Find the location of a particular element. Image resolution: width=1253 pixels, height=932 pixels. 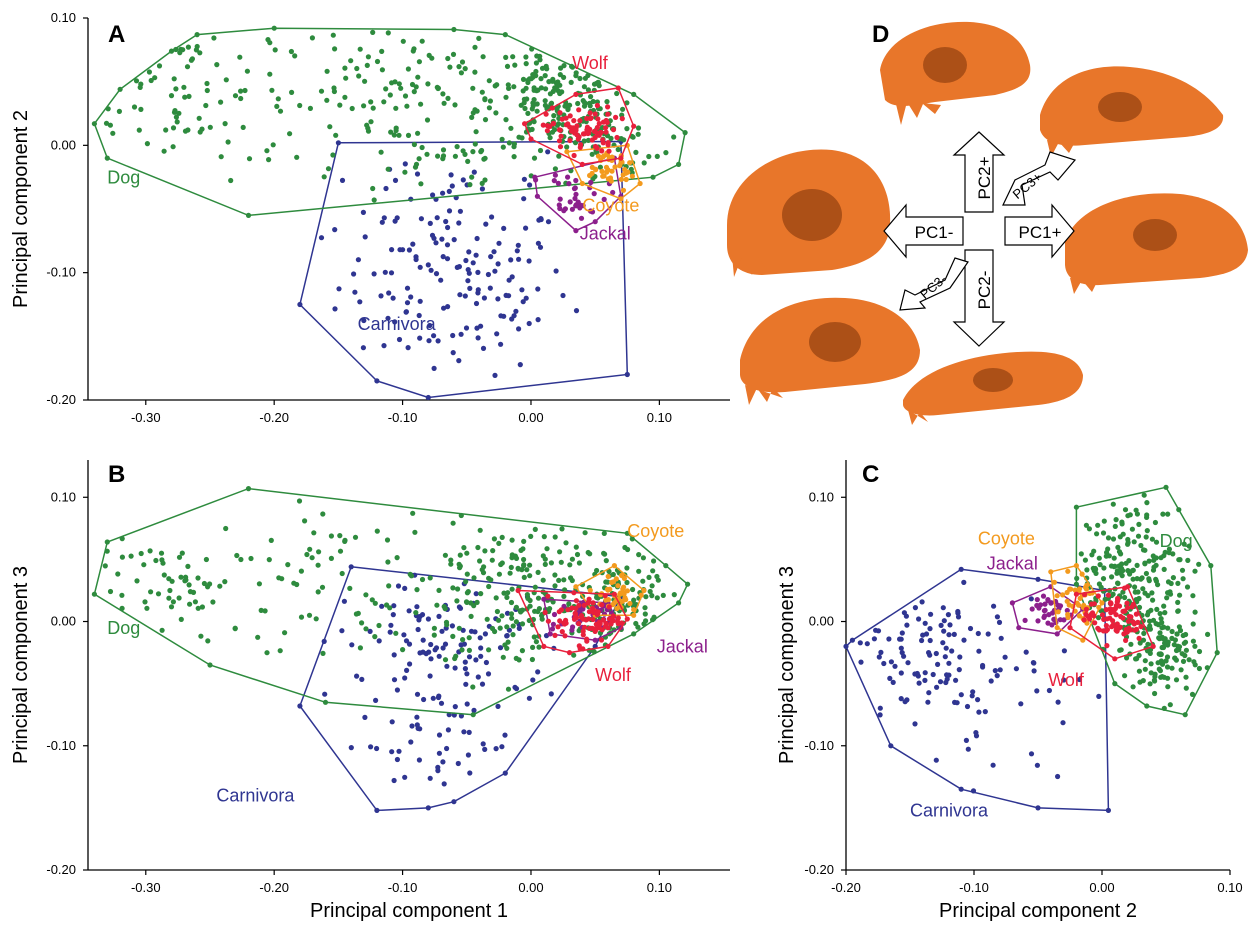

x-axis-label: Principal component 1 is located at coordinates (409, 911).